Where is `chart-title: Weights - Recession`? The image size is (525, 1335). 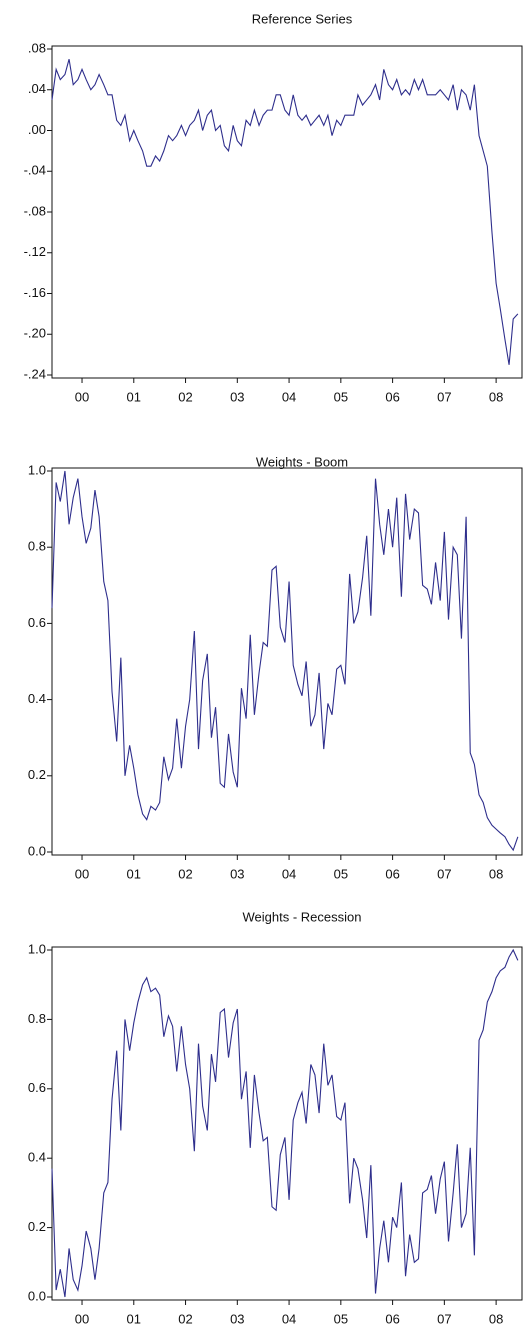
chart-title: Weights - Recession is located at coordinates (302, 916).